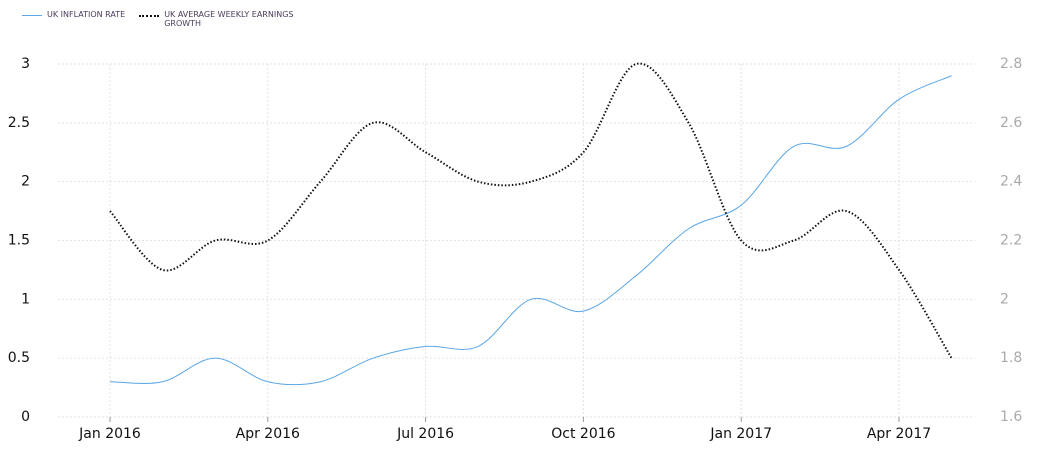  What do you see at coordinates (19, 123) in the screenshot?
I see `y-tick-label: 2.5` at bounding box center [19, 123].